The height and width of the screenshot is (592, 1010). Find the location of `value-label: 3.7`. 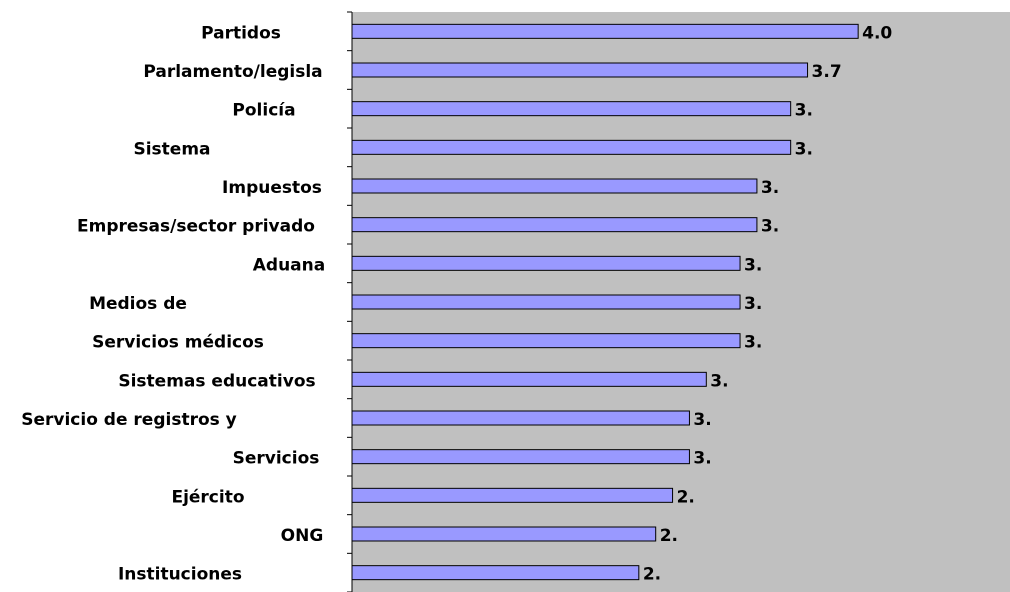

value-label: 3.7 is located at coordinates (827, 72).